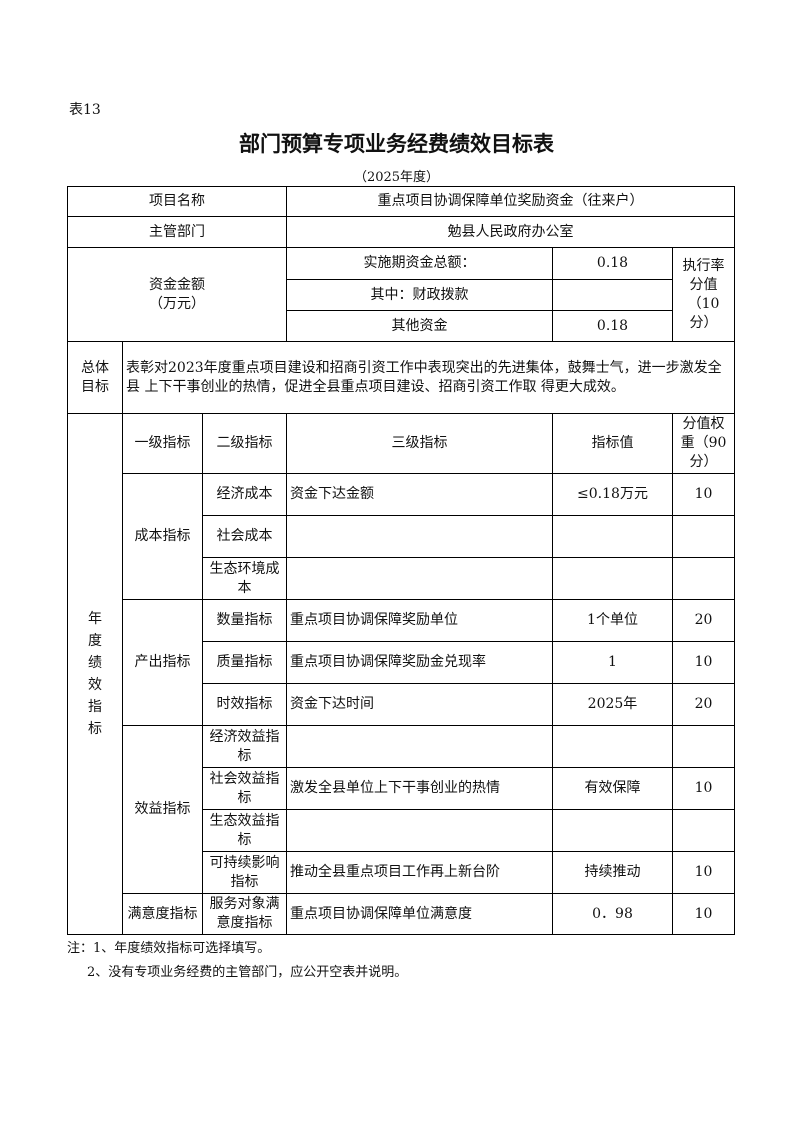  I want to click on level3-indicator: 资金下达金额, so click(419, 494).